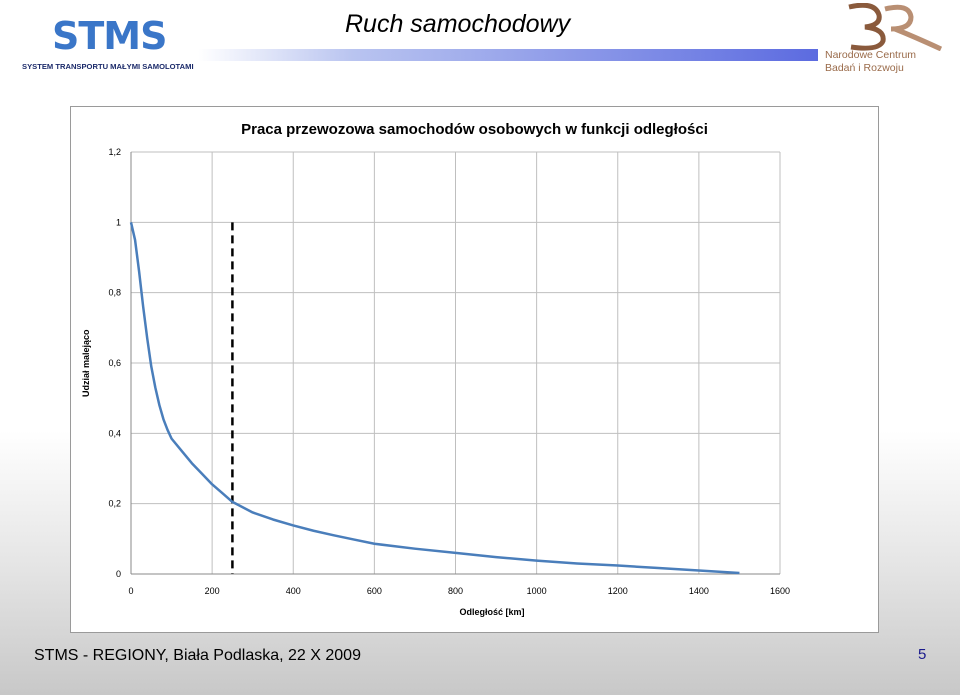 The width and height of the screenshot is (960, 695). I want to click on y-tick-label: 0,2, so click(114, 504).